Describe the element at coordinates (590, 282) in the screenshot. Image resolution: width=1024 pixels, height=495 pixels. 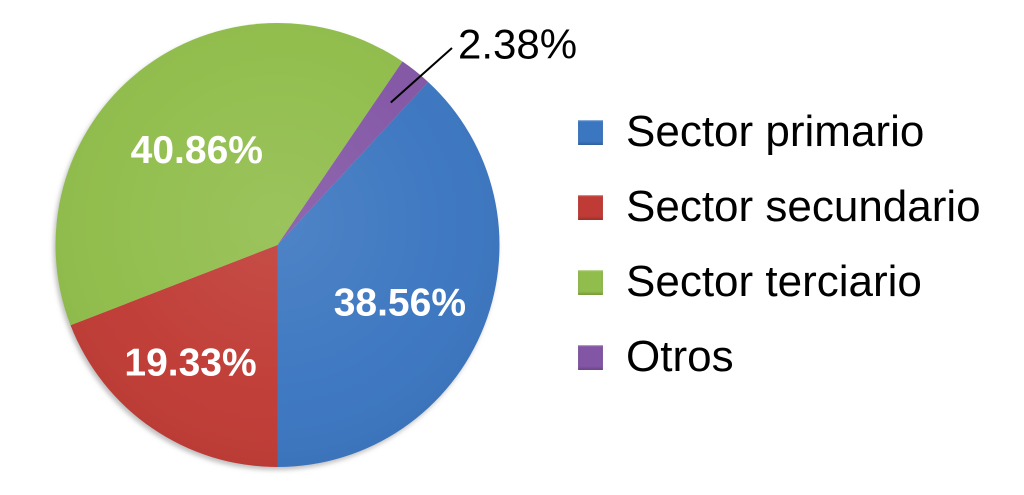
I see `legend-swatch-sector-terciario` at that location.